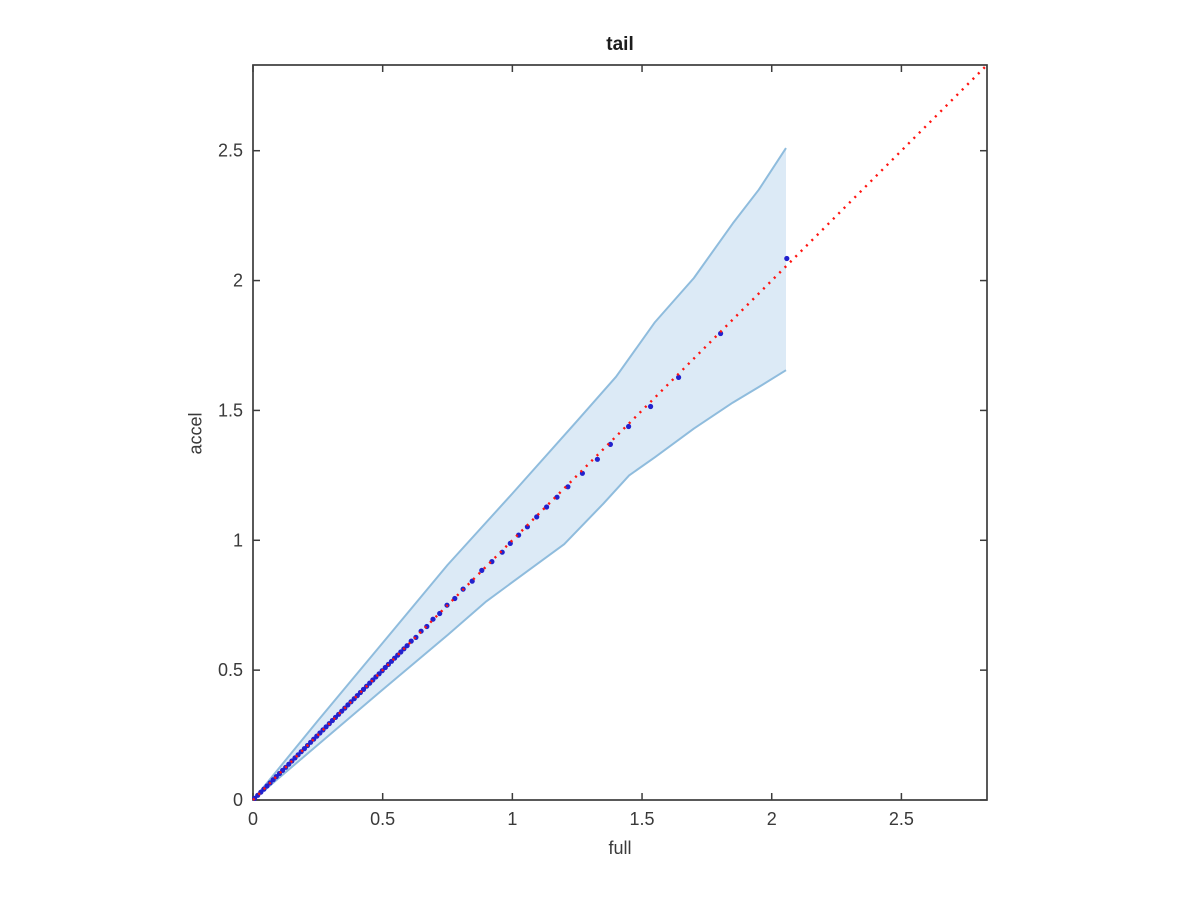 The height and width of the screenshot is (900, 1200). I want to click on x-tick-label: 0.5, so click(382, 819).